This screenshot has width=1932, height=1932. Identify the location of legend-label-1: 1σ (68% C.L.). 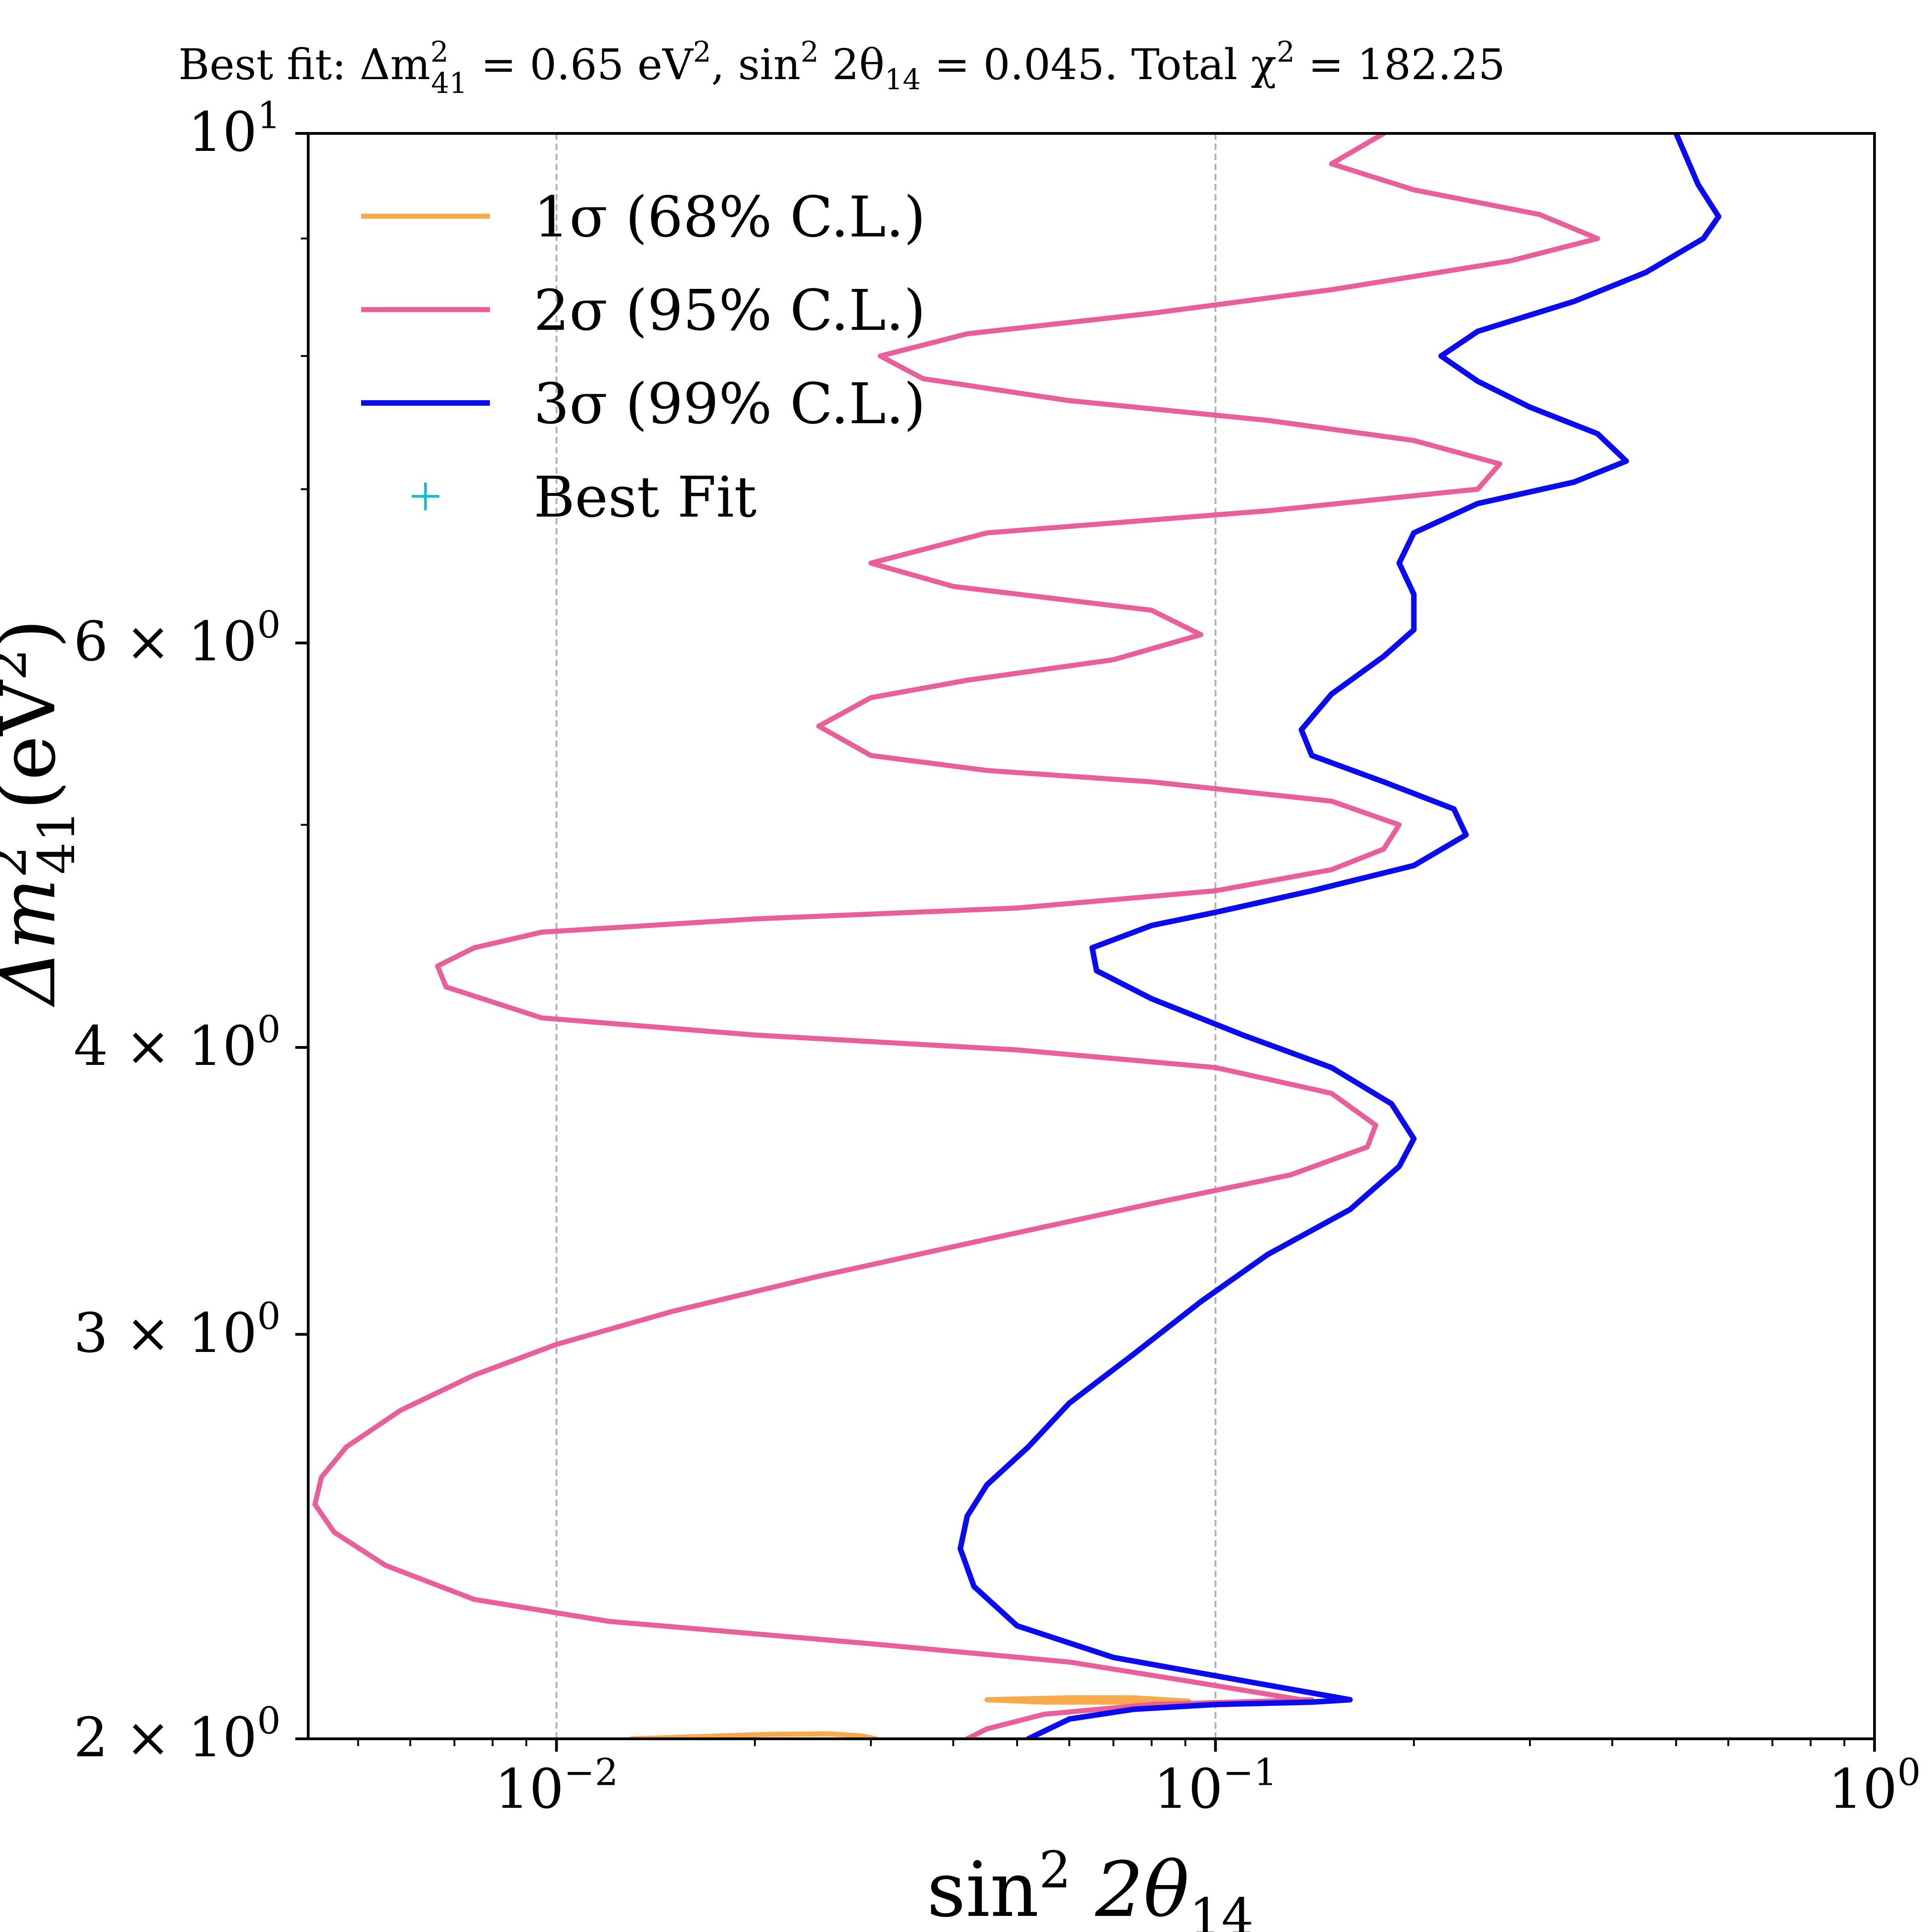
(730, 217).